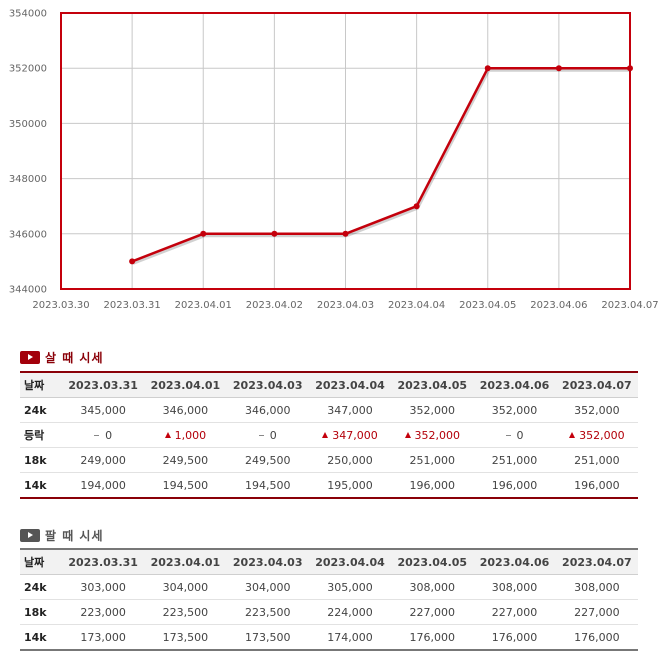  Describe the element at coordinates (350, 637) in the screenshot. I see `price-cell: 174,000` at that location.